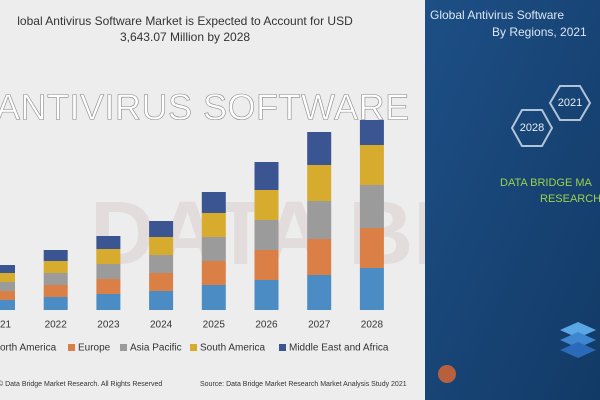 The image size is (600, 400). I want to click on legend-label: South America, so click(232, 348).